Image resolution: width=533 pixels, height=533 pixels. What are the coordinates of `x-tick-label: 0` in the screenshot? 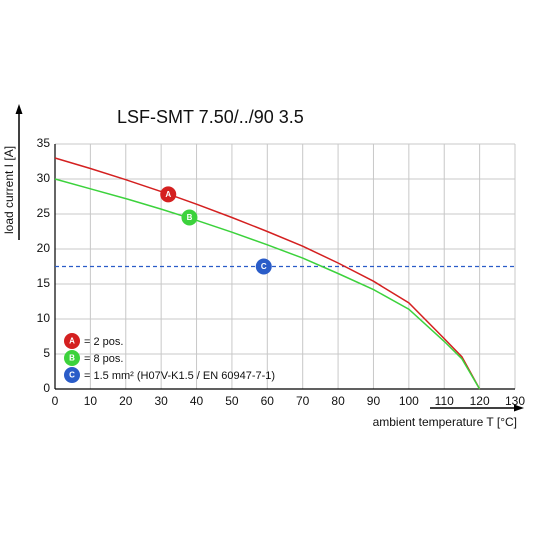 It's located at (55, 401).